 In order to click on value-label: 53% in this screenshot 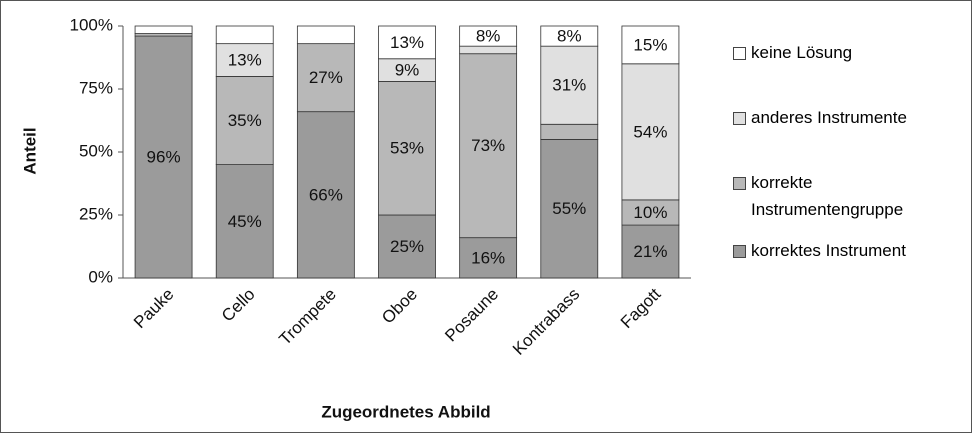, I will do `click(407, 148)`.